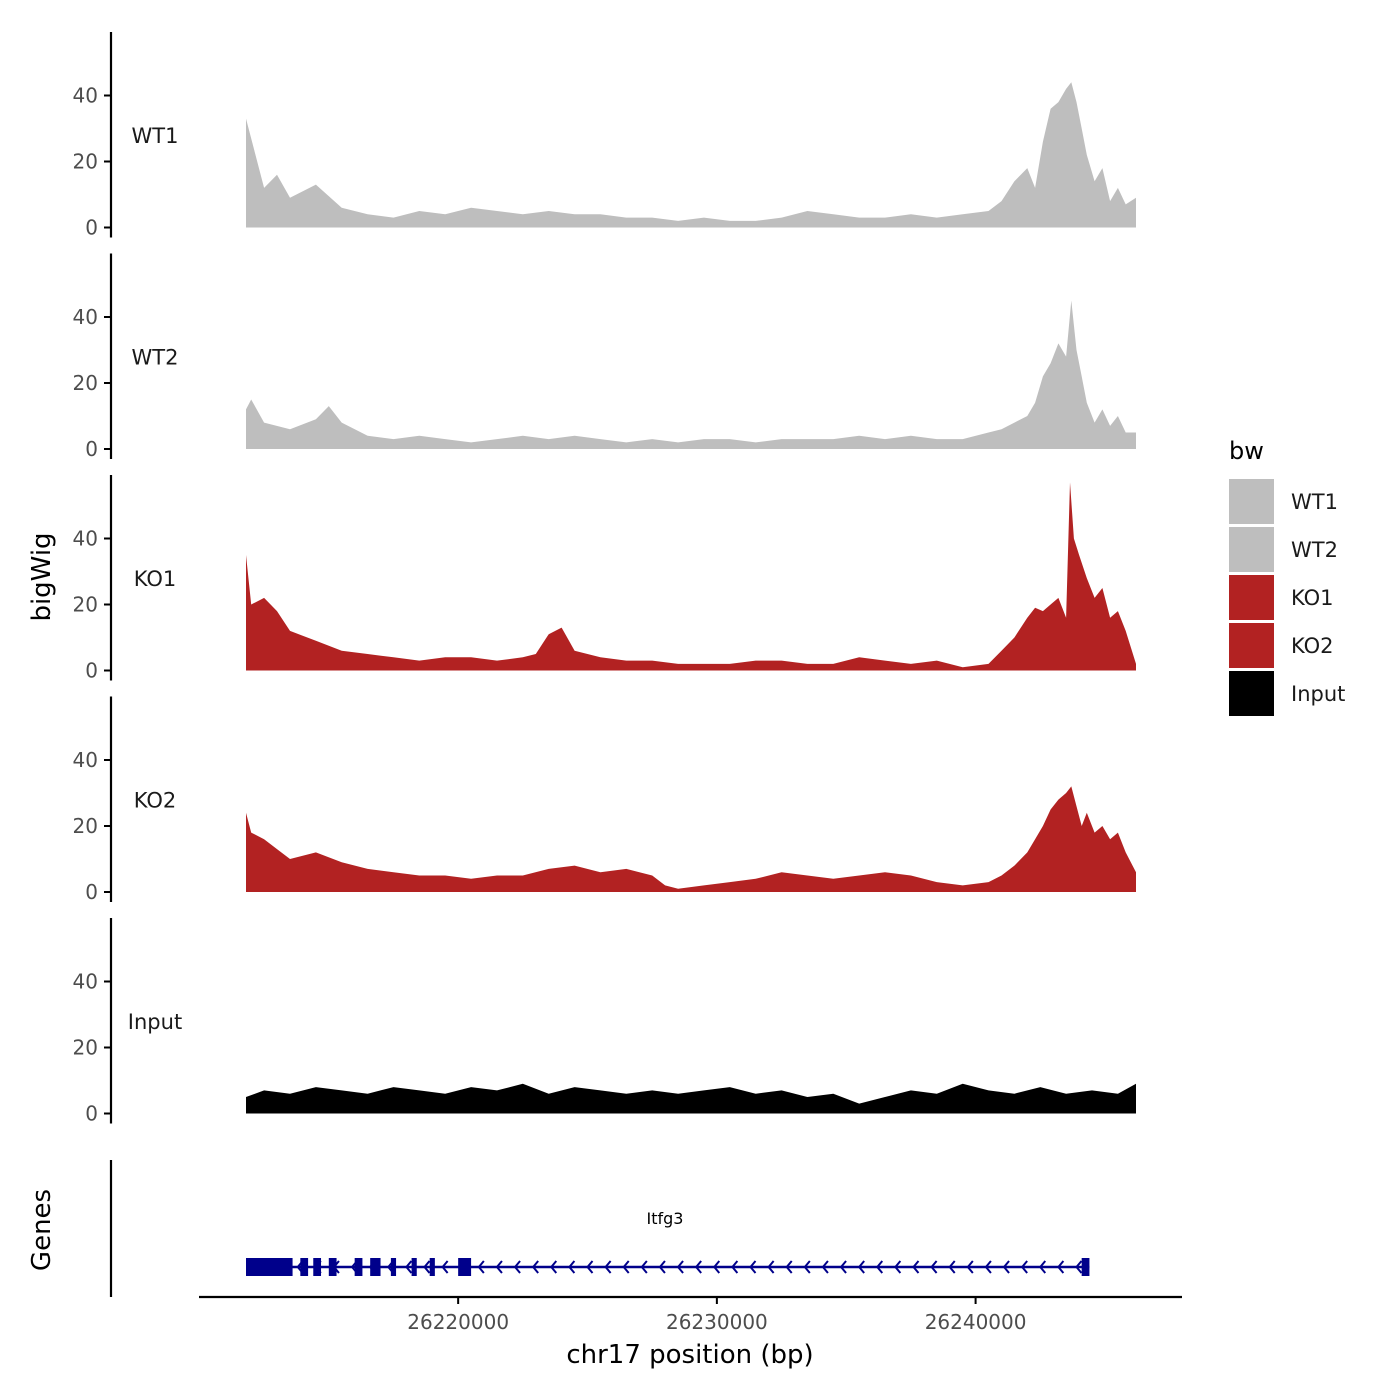  I want to click on x-tick-label: 26220000, so click(458, 1322).